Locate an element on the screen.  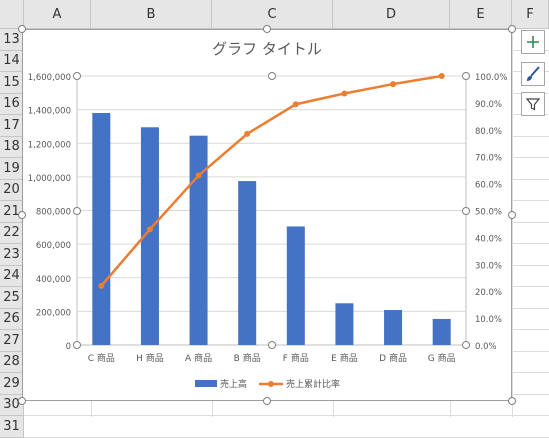
x-axis-tick-label: F 商品 is located at coordinates (296, 358).